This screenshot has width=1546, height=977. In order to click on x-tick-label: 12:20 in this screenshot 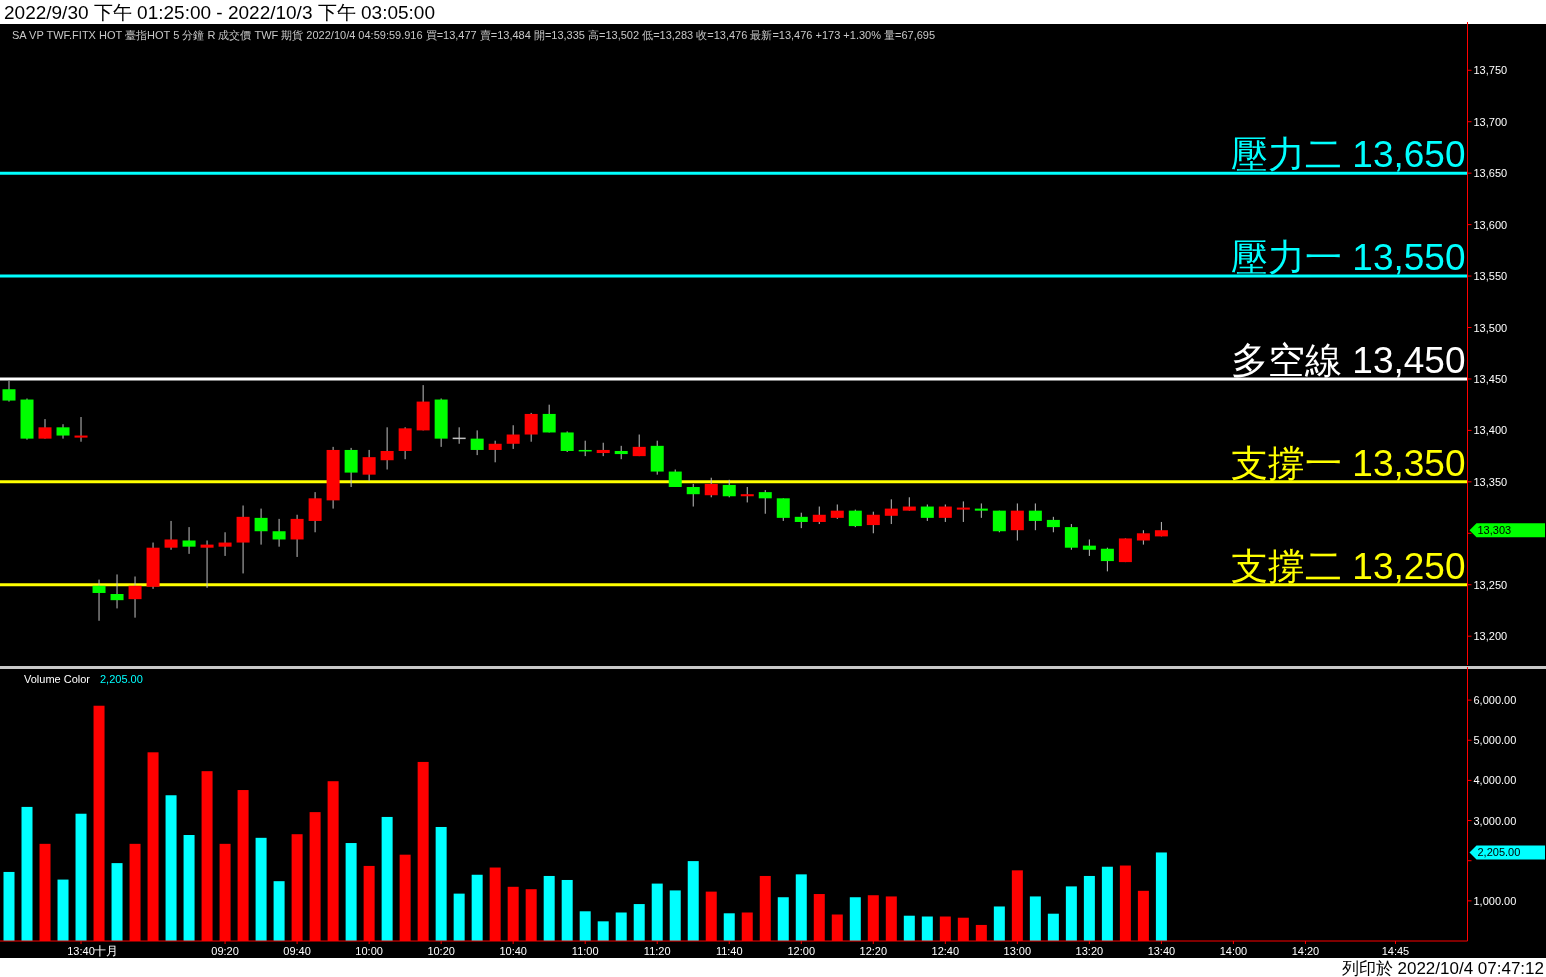, I will do `click(873, 951)`.